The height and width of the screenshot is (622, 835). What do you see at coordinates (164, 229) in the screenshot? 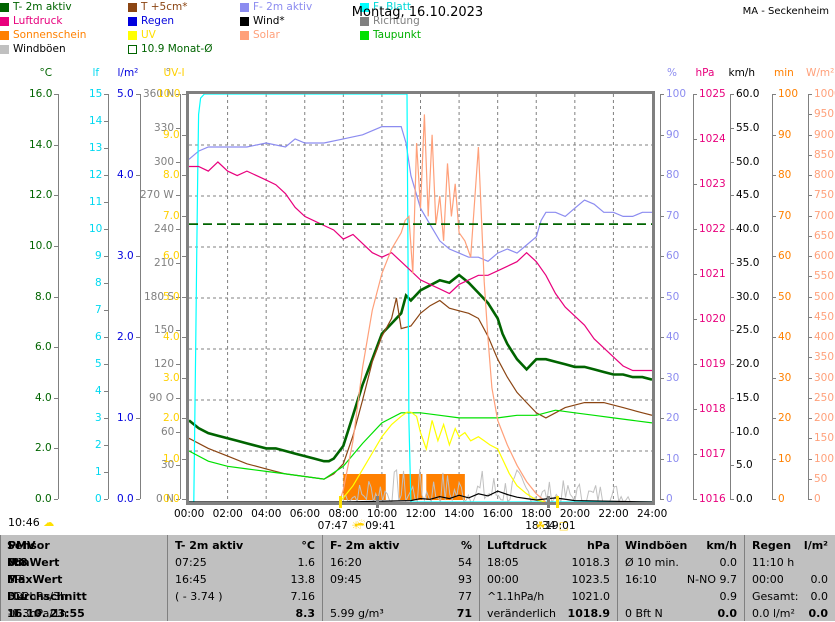
I see `axis-tick-direction: 240` at bounding box center [164, 229].